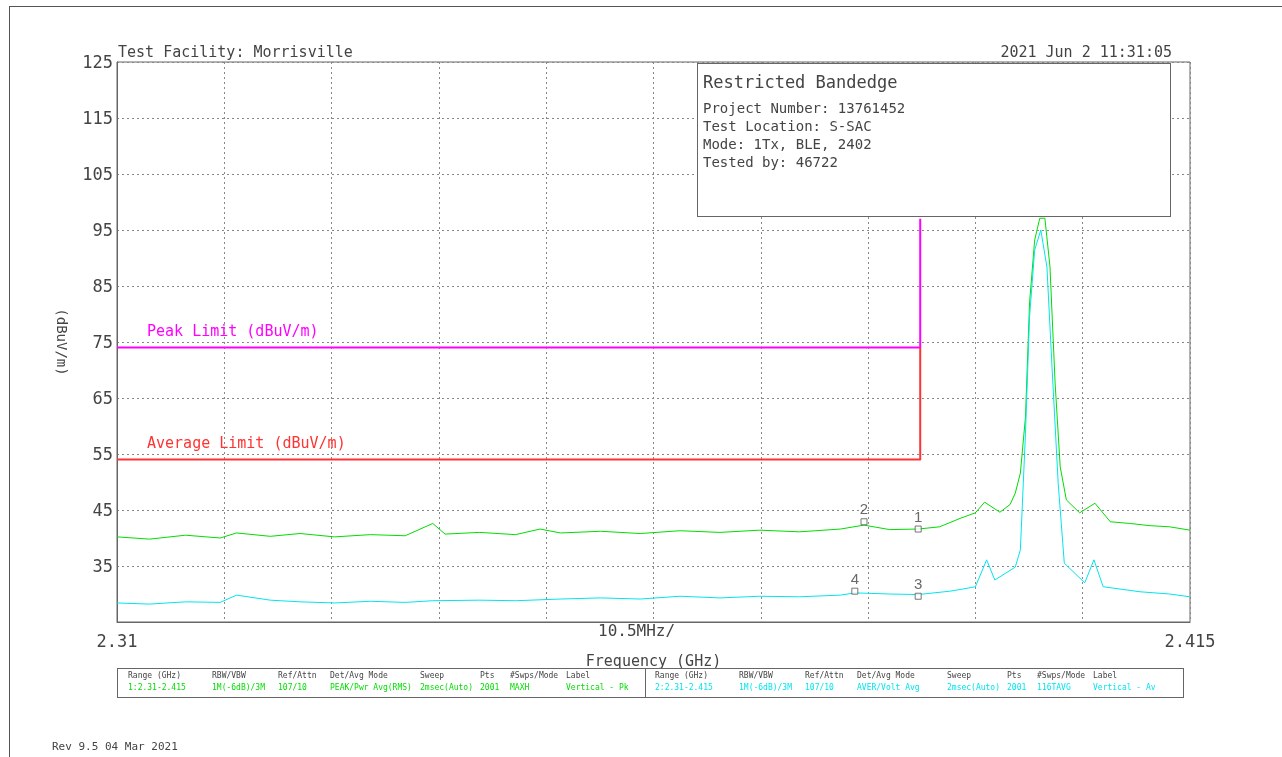 This screenshot has height=757, width=1282. I want to click on y-axis-title: (dBuV/m), so click(62, 342).